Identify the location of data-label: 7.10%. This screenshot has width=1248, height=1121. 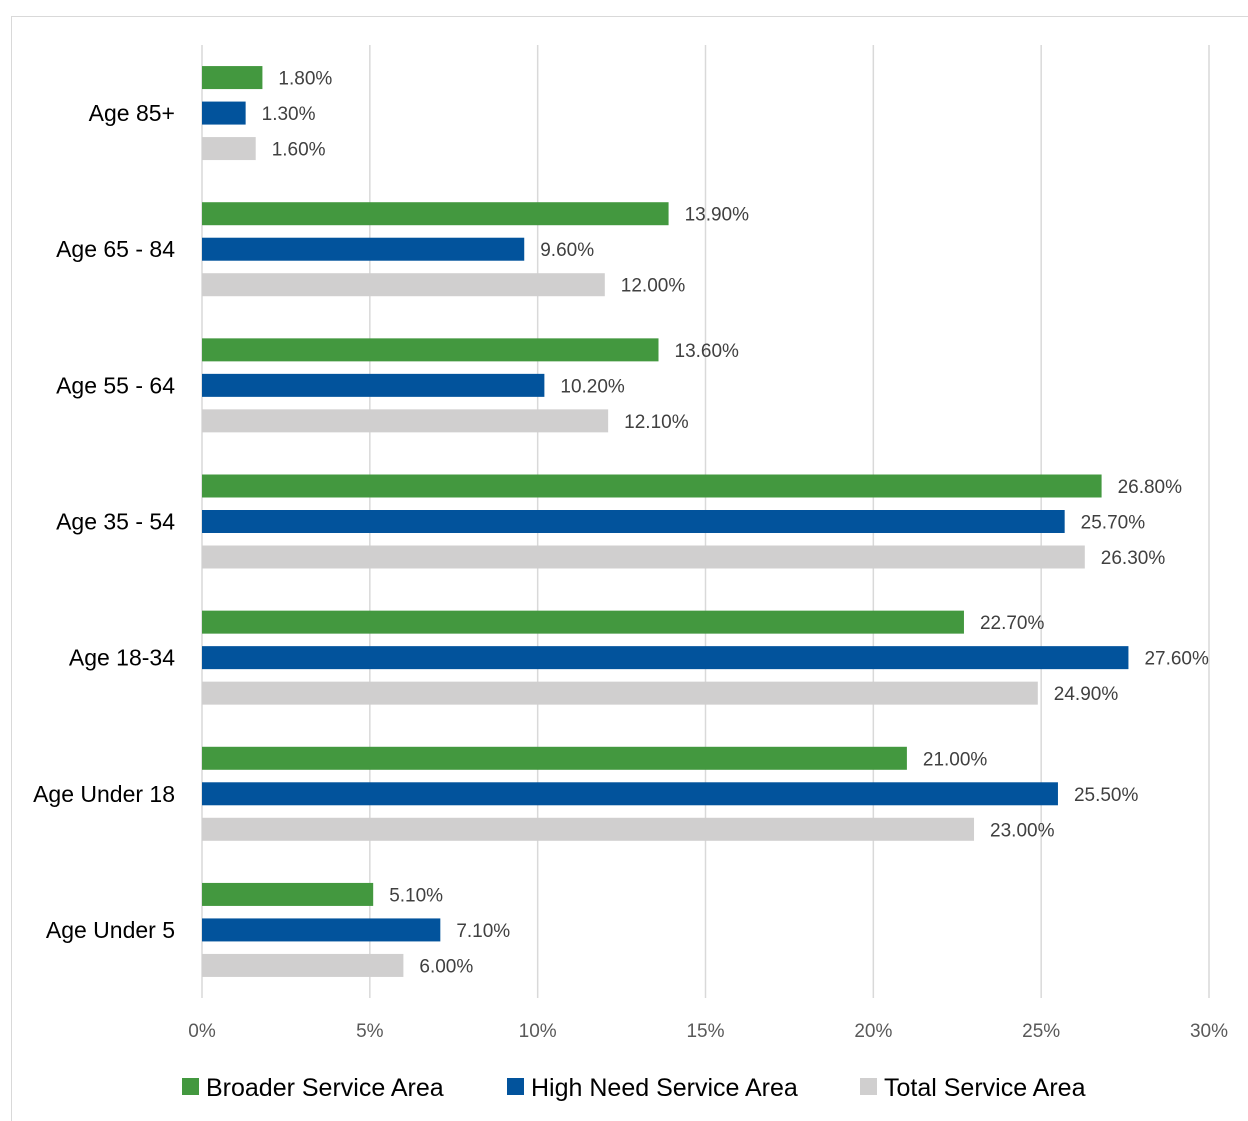
(483, 931).